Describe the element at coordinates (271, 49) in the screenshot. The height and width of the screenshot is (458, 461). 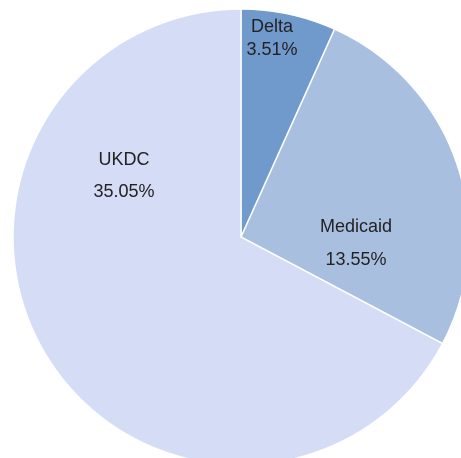
I see `slice-value-label: 3.51%` at that location.